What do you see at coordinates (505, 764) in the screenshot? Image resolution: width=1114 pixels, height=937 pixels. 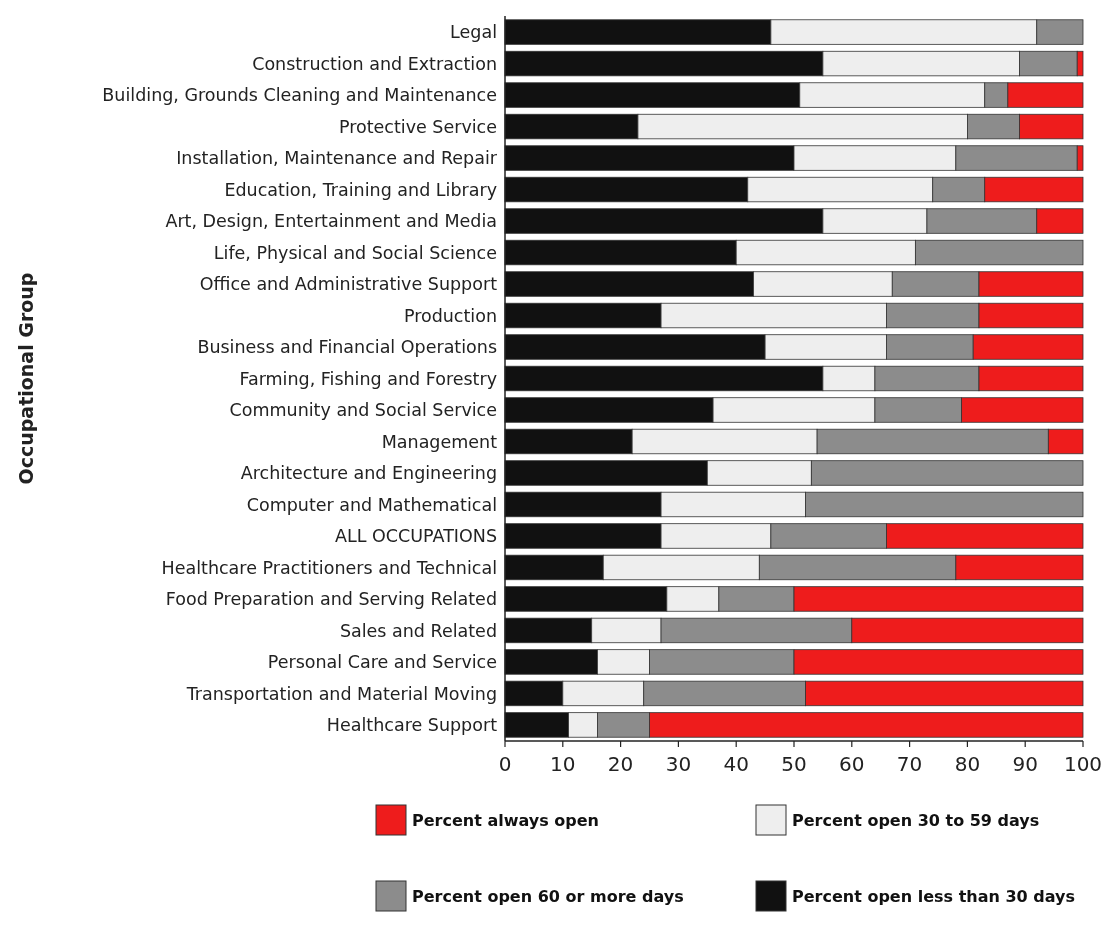 I see `x-tick-label: 0` at bounding box center [505, 764].